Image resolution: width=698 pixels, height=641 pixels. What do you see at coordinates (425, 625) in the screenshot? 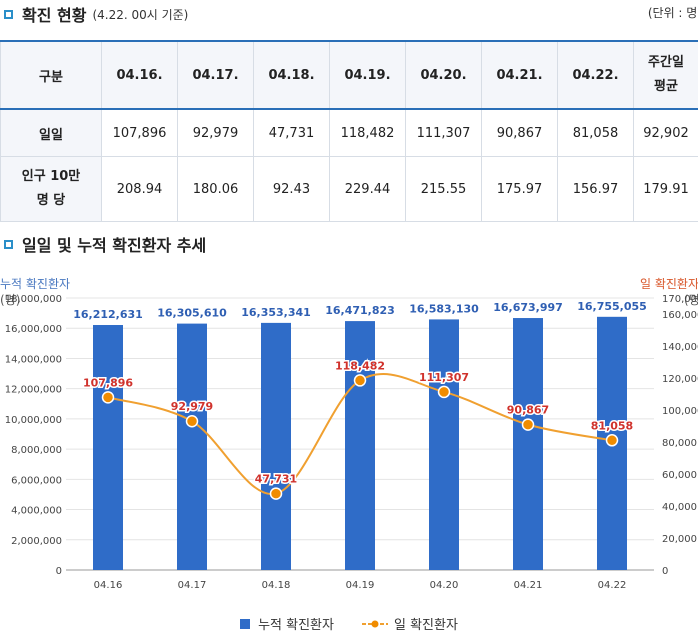
I see `legend-label: 일 확진환자` at bounding box center [425, 625].